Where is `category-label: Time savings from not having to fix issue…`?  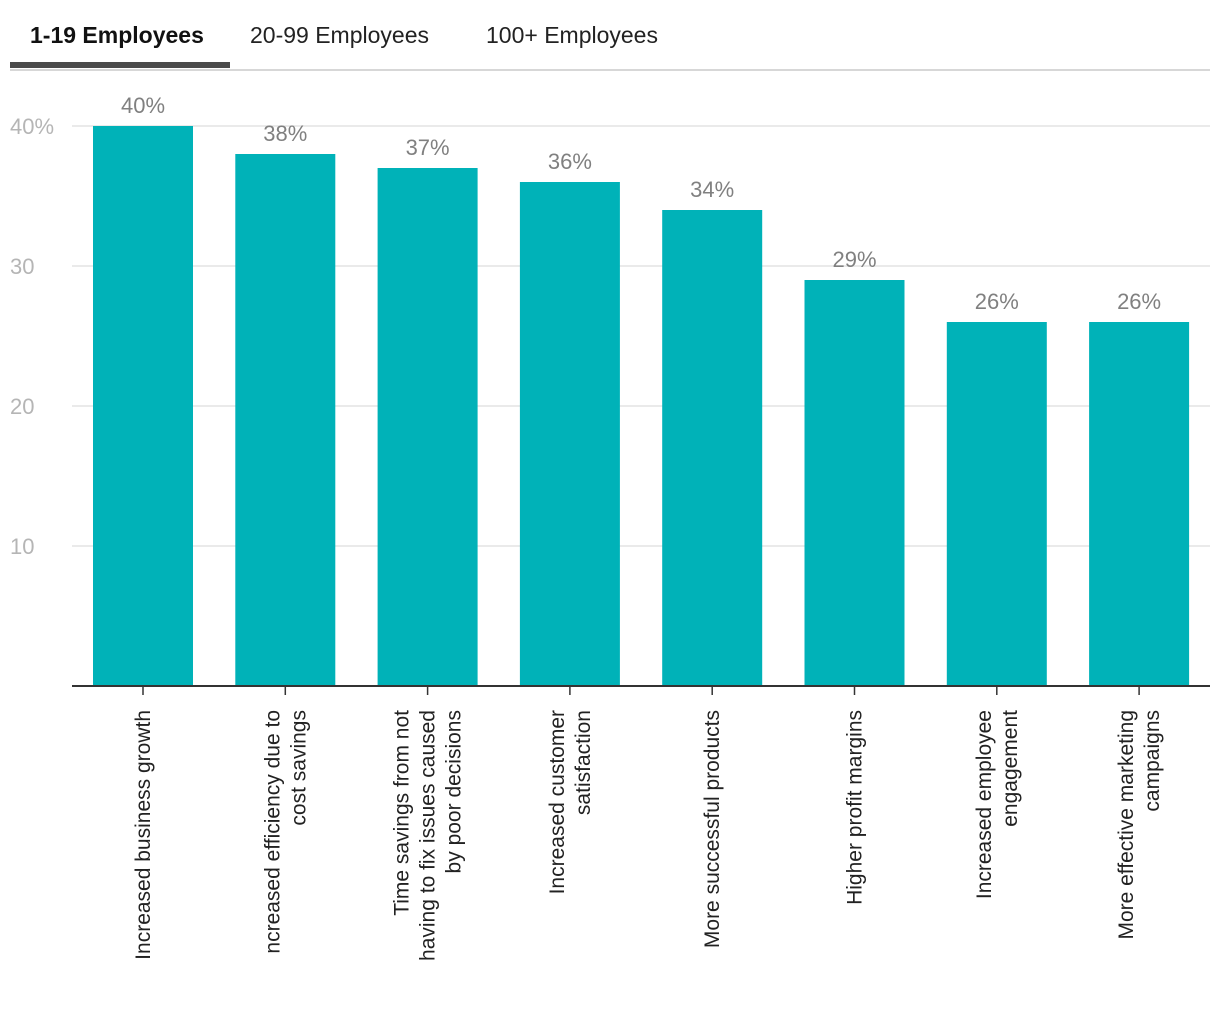
category-label: Time savings from not having to fix issue… is located at coordinates (428, 835).